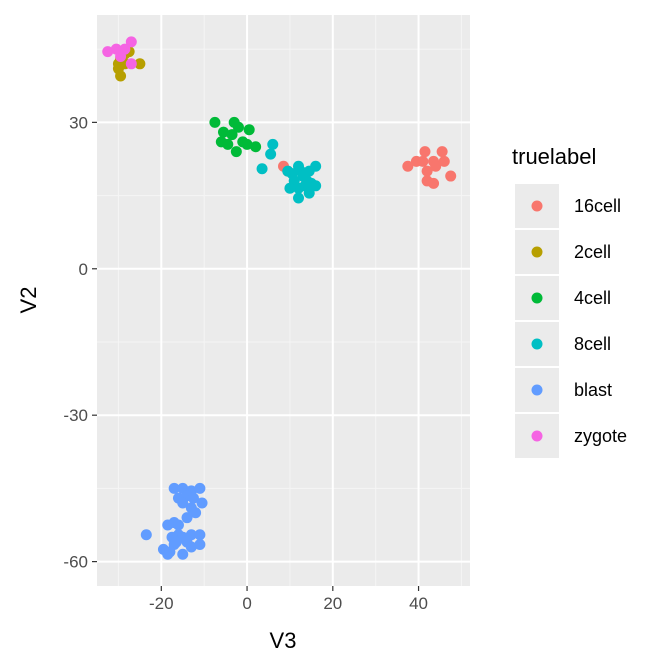 Image resolution: width=672 pixels, height=672 pixels. What do you see at coordinates (75, 562) in the screenshot?
I see `y-tick-label: -60` at bounding box center [75, 562].